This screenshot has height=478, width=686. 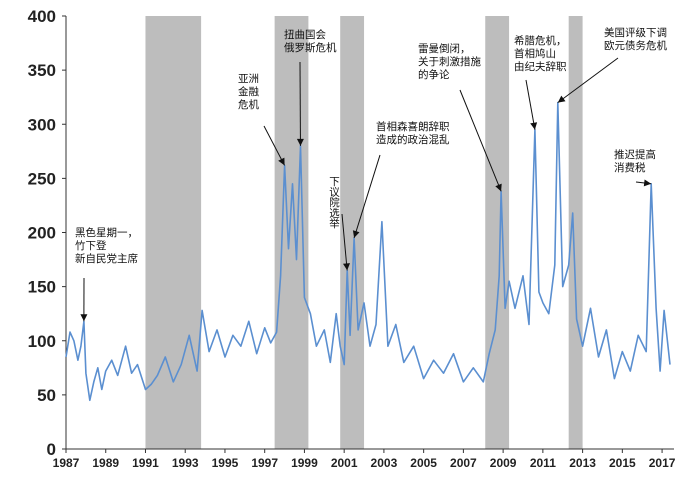 I want to click on x-tick-label: 2017, so click(x=662, y=463).